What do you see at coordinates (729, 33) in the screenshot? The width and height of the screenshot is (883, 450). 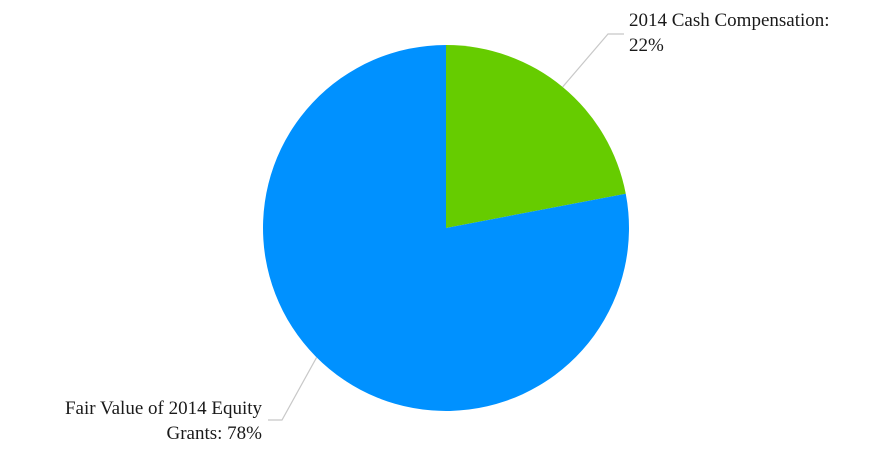 I see `slice-label-cash-compensation: 2014 Cash Compensation: 22%` at bounding box center [729, 33].